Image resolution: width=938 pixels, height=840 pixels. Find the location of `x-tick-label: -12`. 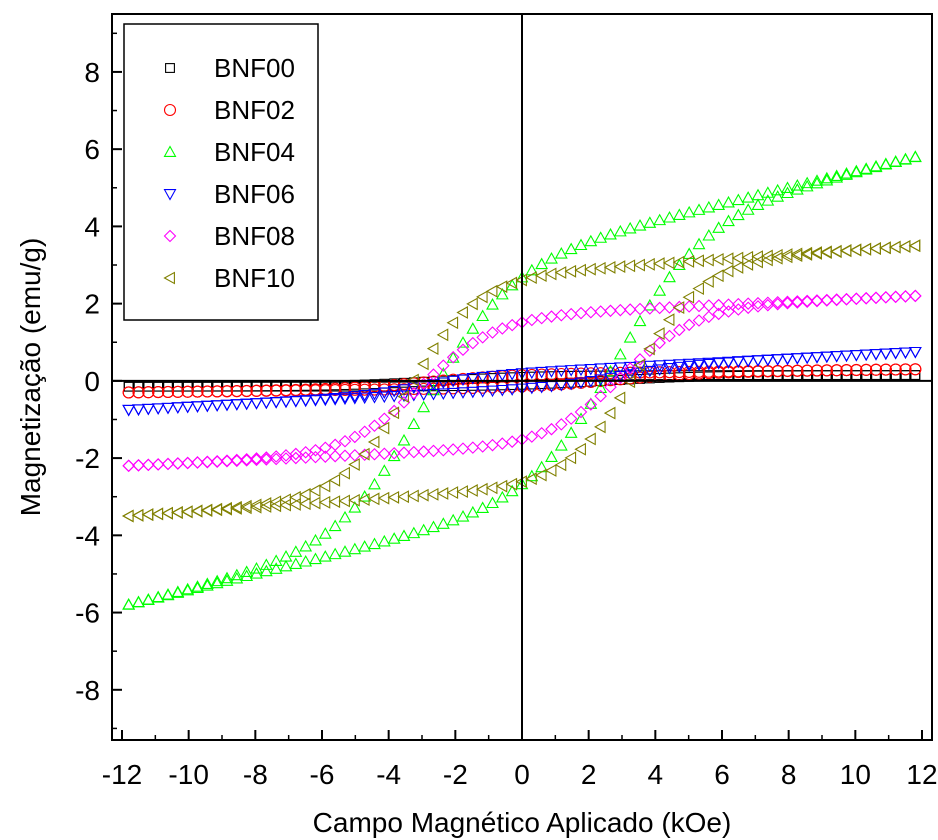

x-tick-label: -12 is located at coordinates (122, 774).